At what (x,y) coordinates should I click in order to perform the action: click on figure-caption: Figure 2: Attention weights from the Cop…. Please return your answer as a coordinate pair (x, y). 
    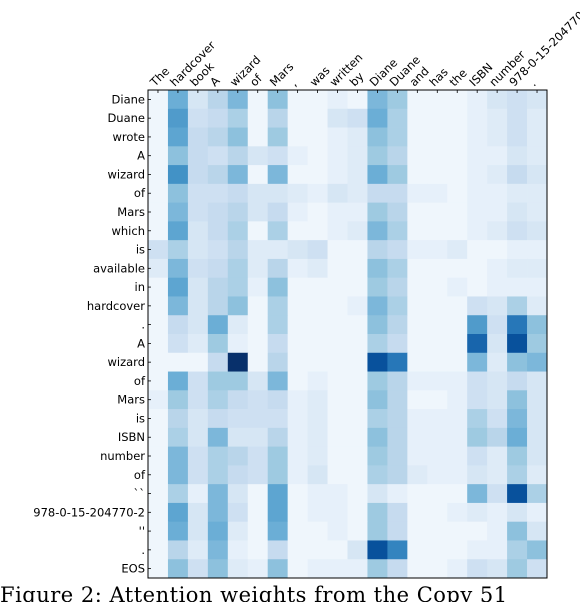
    Looking at the image, I should click on (254, 593).